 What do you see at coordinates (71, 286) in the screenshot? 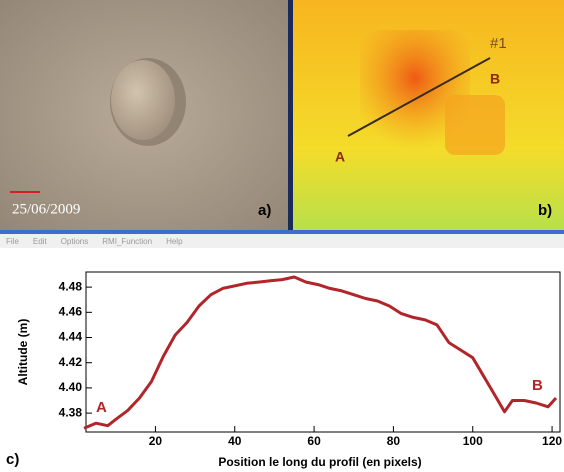
I see `y-tick-label: 4.48` at bounding box center [71, 286].